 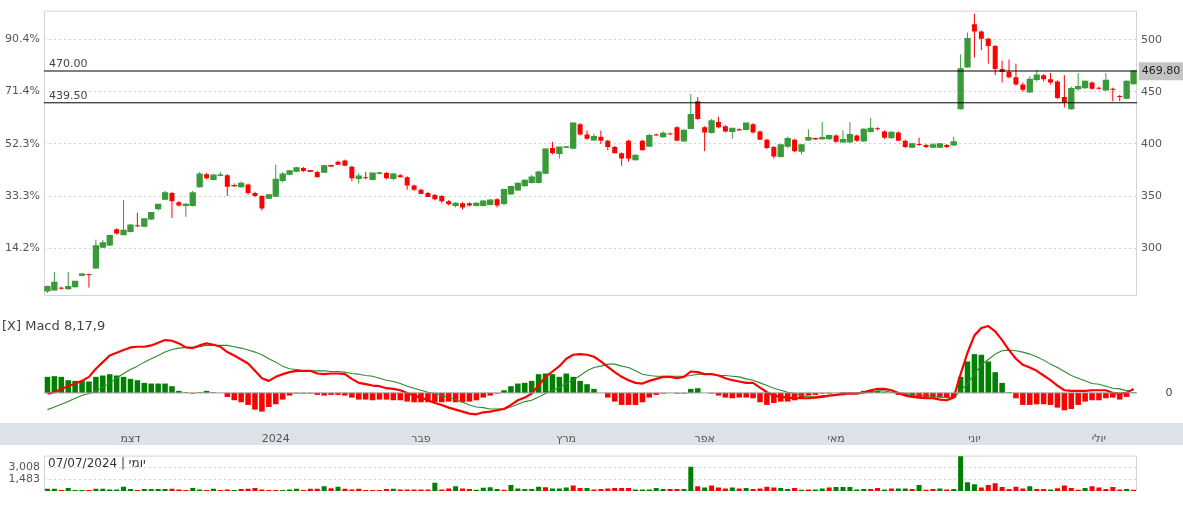 What do you see at coordinates (836, 439) in the screenshot?
I see `x-tick-label: מאי` at bounding box center [836, 439].